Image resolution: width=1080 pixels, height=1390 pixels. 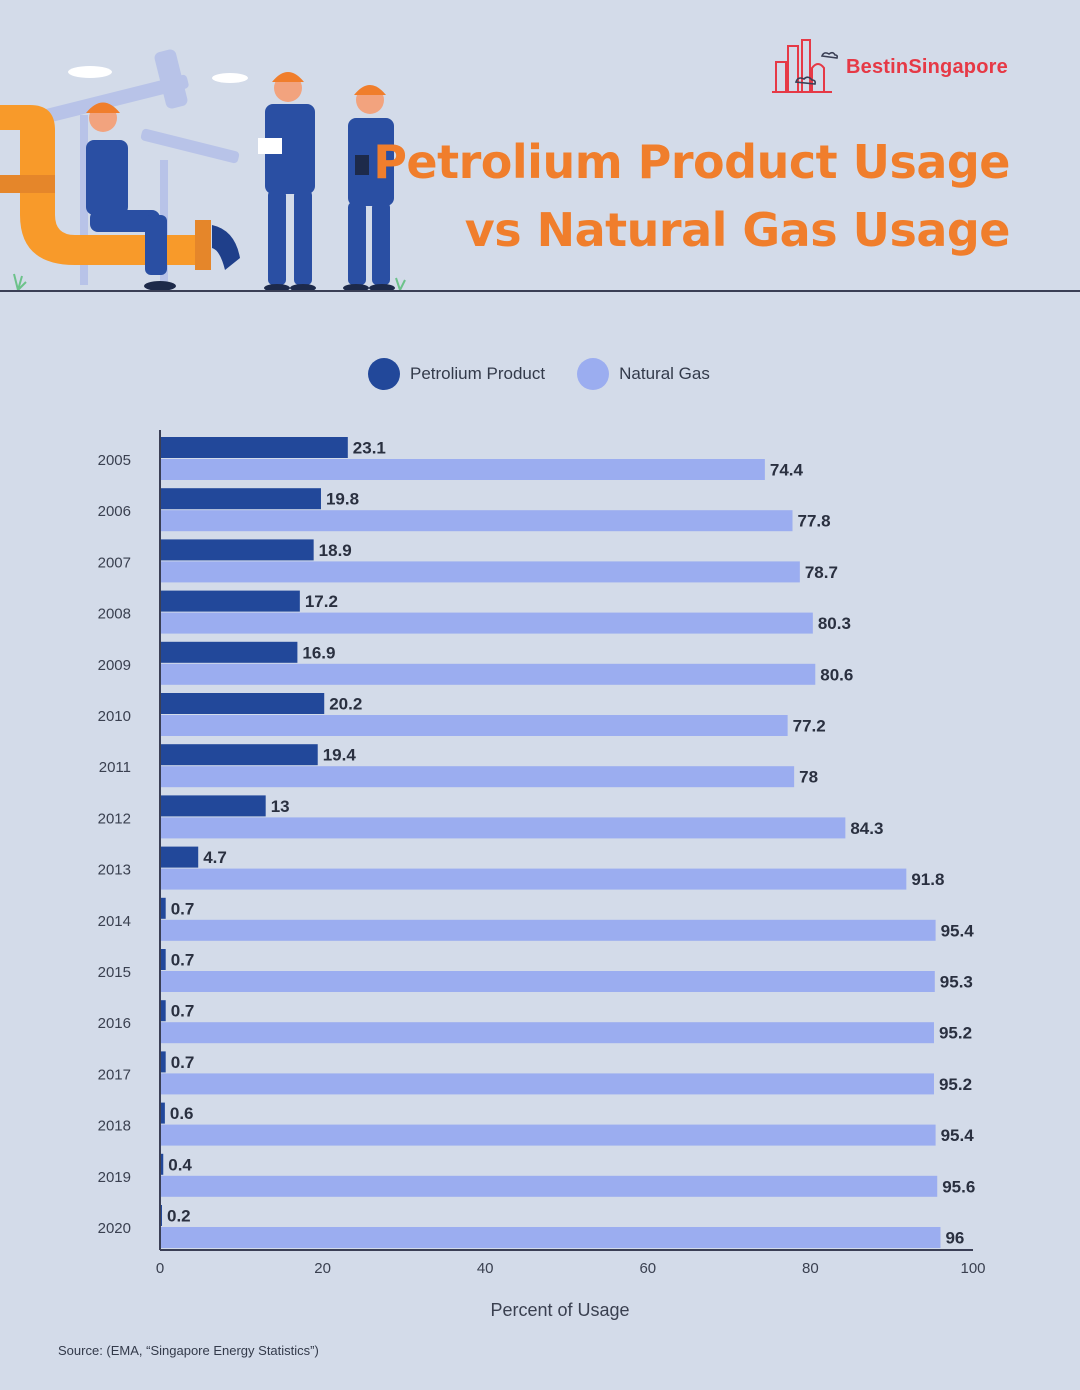 What do you see at coordinates (114, 614) in the screenshot?
I see `y-tick-label: 2008` at bounding box center [114, 614].